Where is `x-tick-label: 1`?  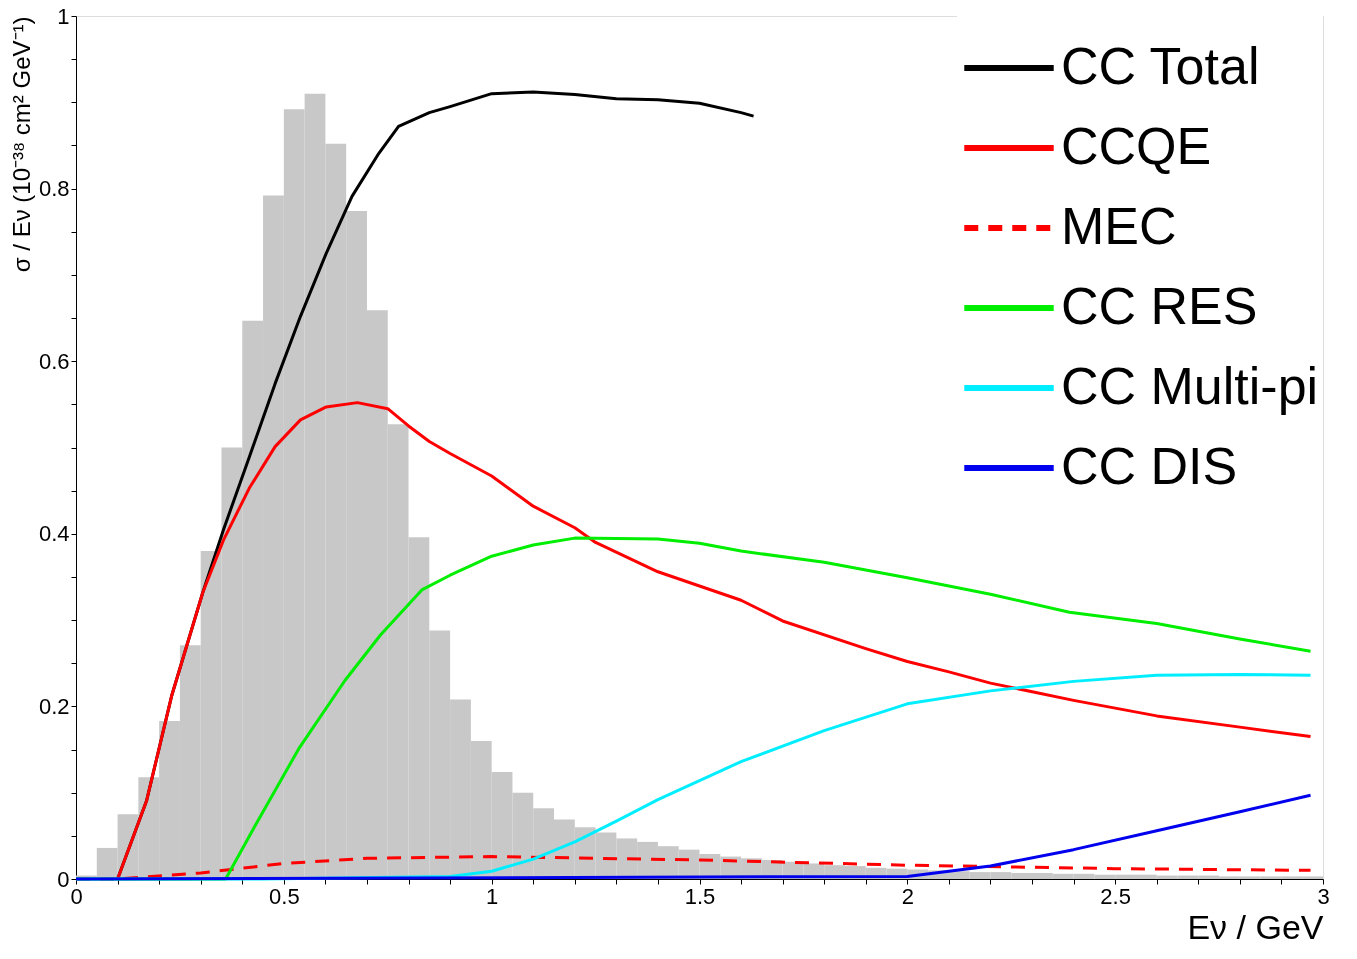 x-tick-label: 1 is located at coordinates (492, 896).